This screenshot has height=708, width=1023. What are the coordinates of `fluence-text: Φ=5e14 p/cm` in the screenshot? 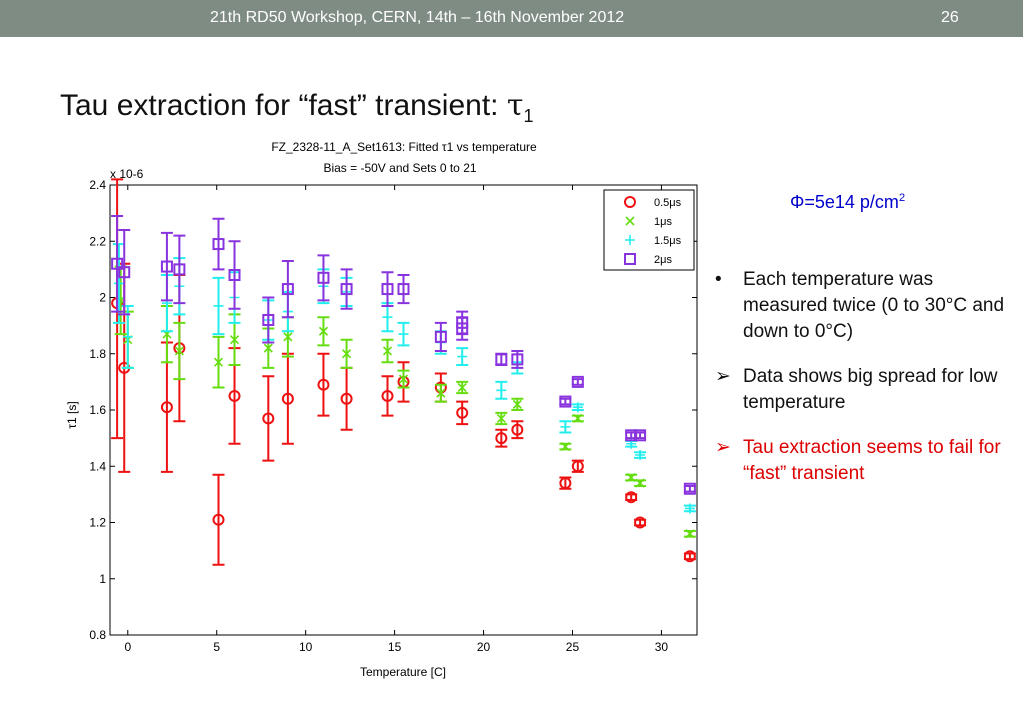 It's located at (844, 202).